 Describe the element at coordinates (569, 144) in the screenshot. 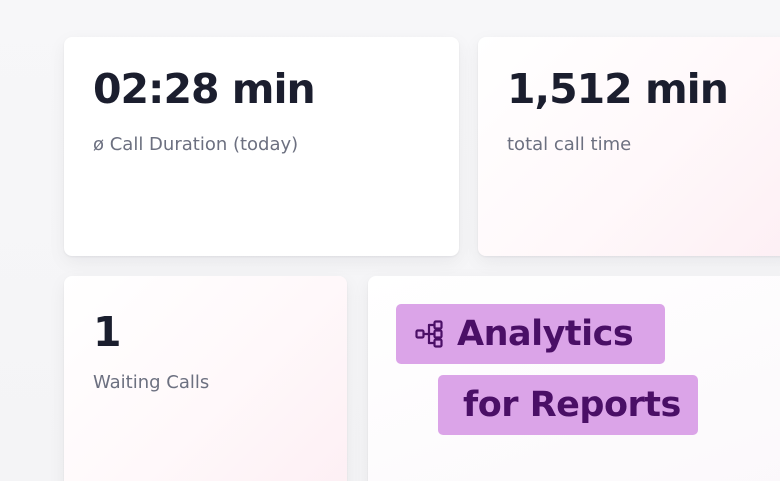

I see `total-call-time-label: total call time` at that location.